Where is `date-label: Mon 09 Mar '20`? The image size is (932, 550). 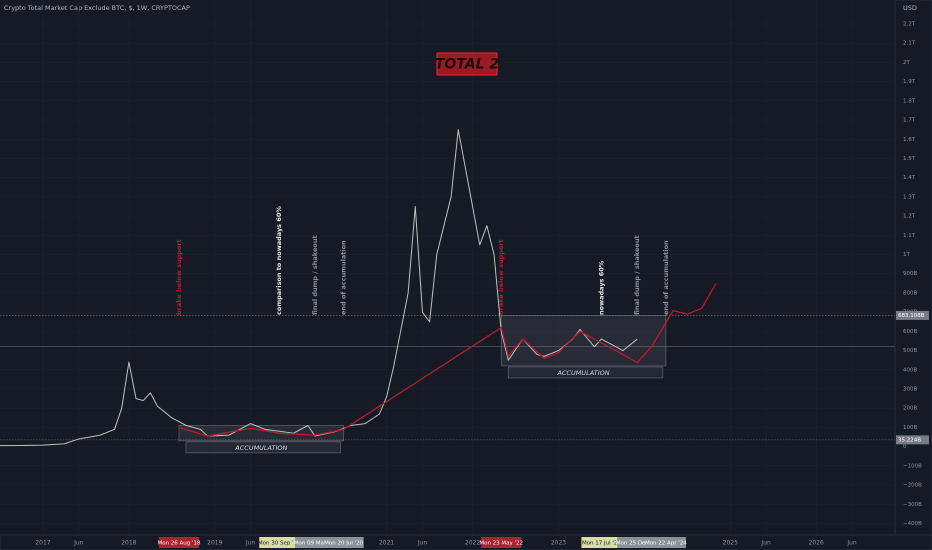
date-label: Mon 09 Mar '20 is located at coordinates (315, 544).